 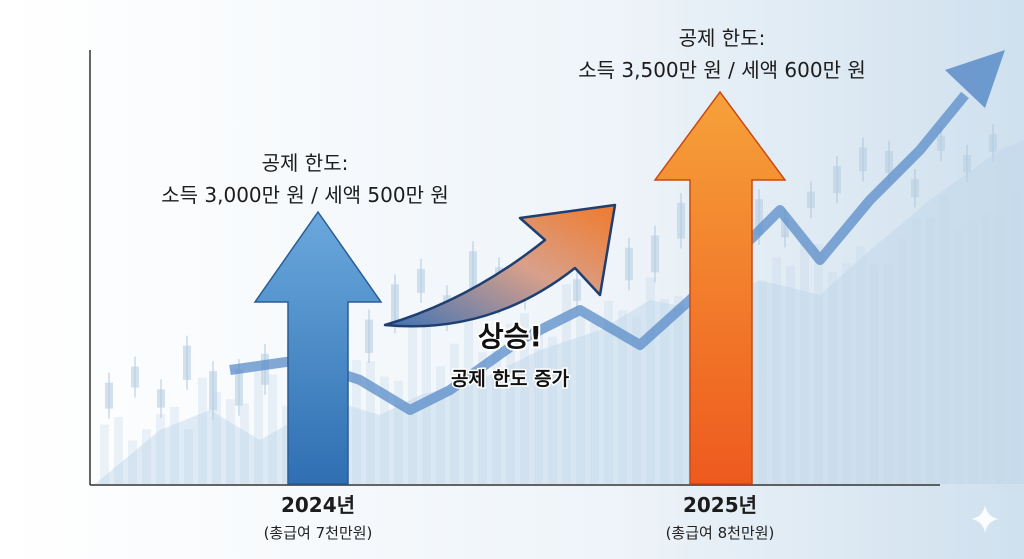 What do you see at coordinates (720, 505) in the screenshot?
I see `year-label: 2025년` at bounding box center [720, 505].